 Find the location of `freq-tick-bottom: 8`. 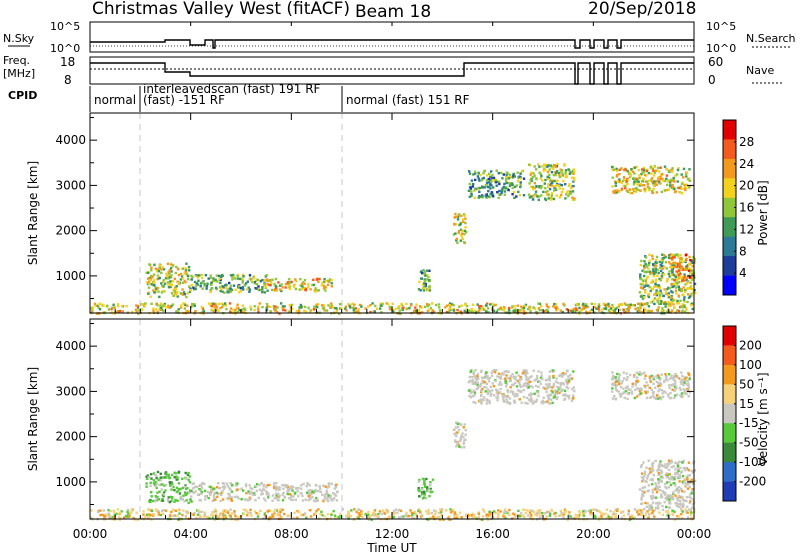

freq-tick-bottom: 8 is located at coordinates (68, 80).